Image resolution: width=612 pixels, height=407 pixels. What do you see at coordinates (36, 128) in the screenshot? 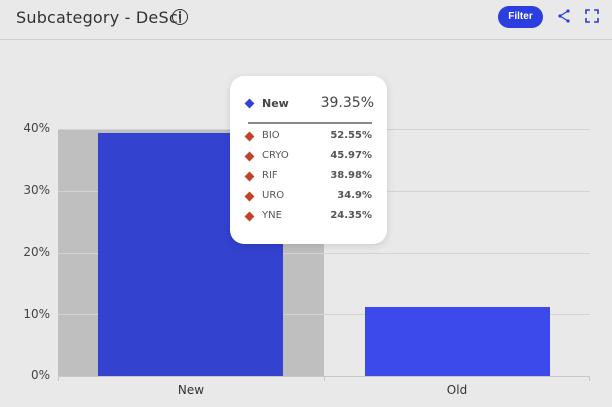
I see `y-tick-label: 40%` at bounding box center [36, 128].